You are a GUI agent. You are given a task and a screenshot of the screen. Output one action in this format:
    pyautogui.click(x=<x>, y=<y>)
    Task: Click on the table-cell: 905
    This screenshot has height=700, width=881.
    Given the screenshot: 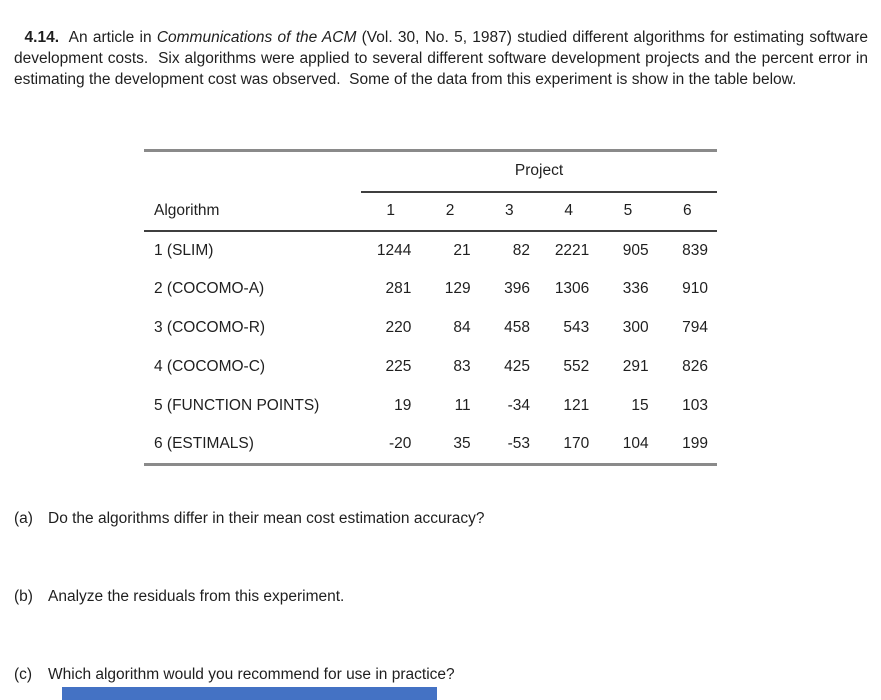 What is the action you would take?
    pyautogui.click(x=635, y=250)
    